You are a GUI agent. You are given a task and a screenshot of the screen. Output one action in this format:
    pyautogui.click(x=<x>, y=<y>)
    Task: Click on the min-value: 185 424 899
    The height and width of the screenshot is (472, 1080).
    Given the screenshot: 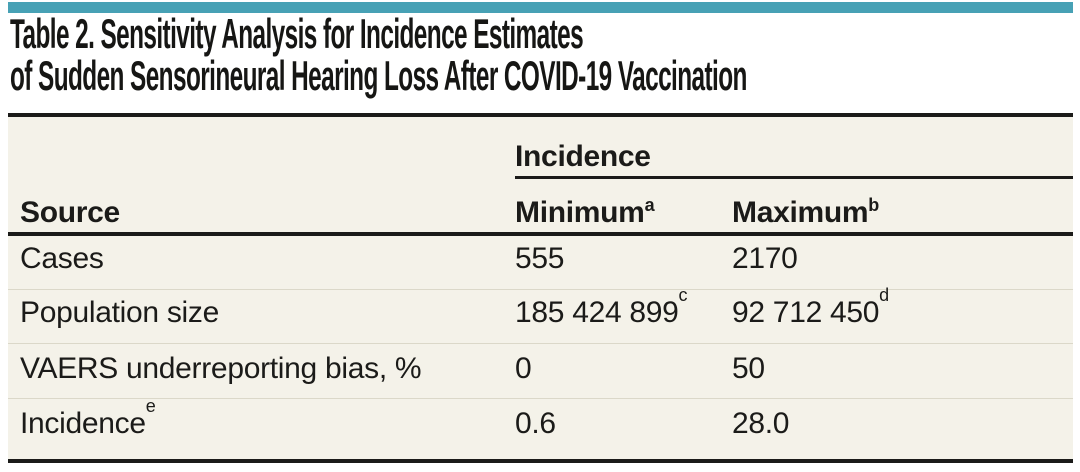 What is the action you would take?
    pyautogui.click(x=597, y=312)
    